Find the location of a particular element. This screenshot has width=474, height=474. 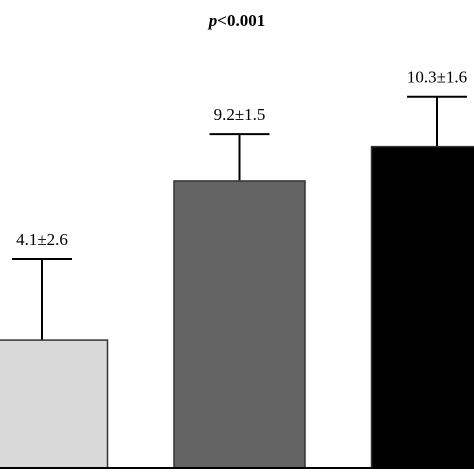

value-label: 9.2±1.5 is located at coordinates (240, 114).